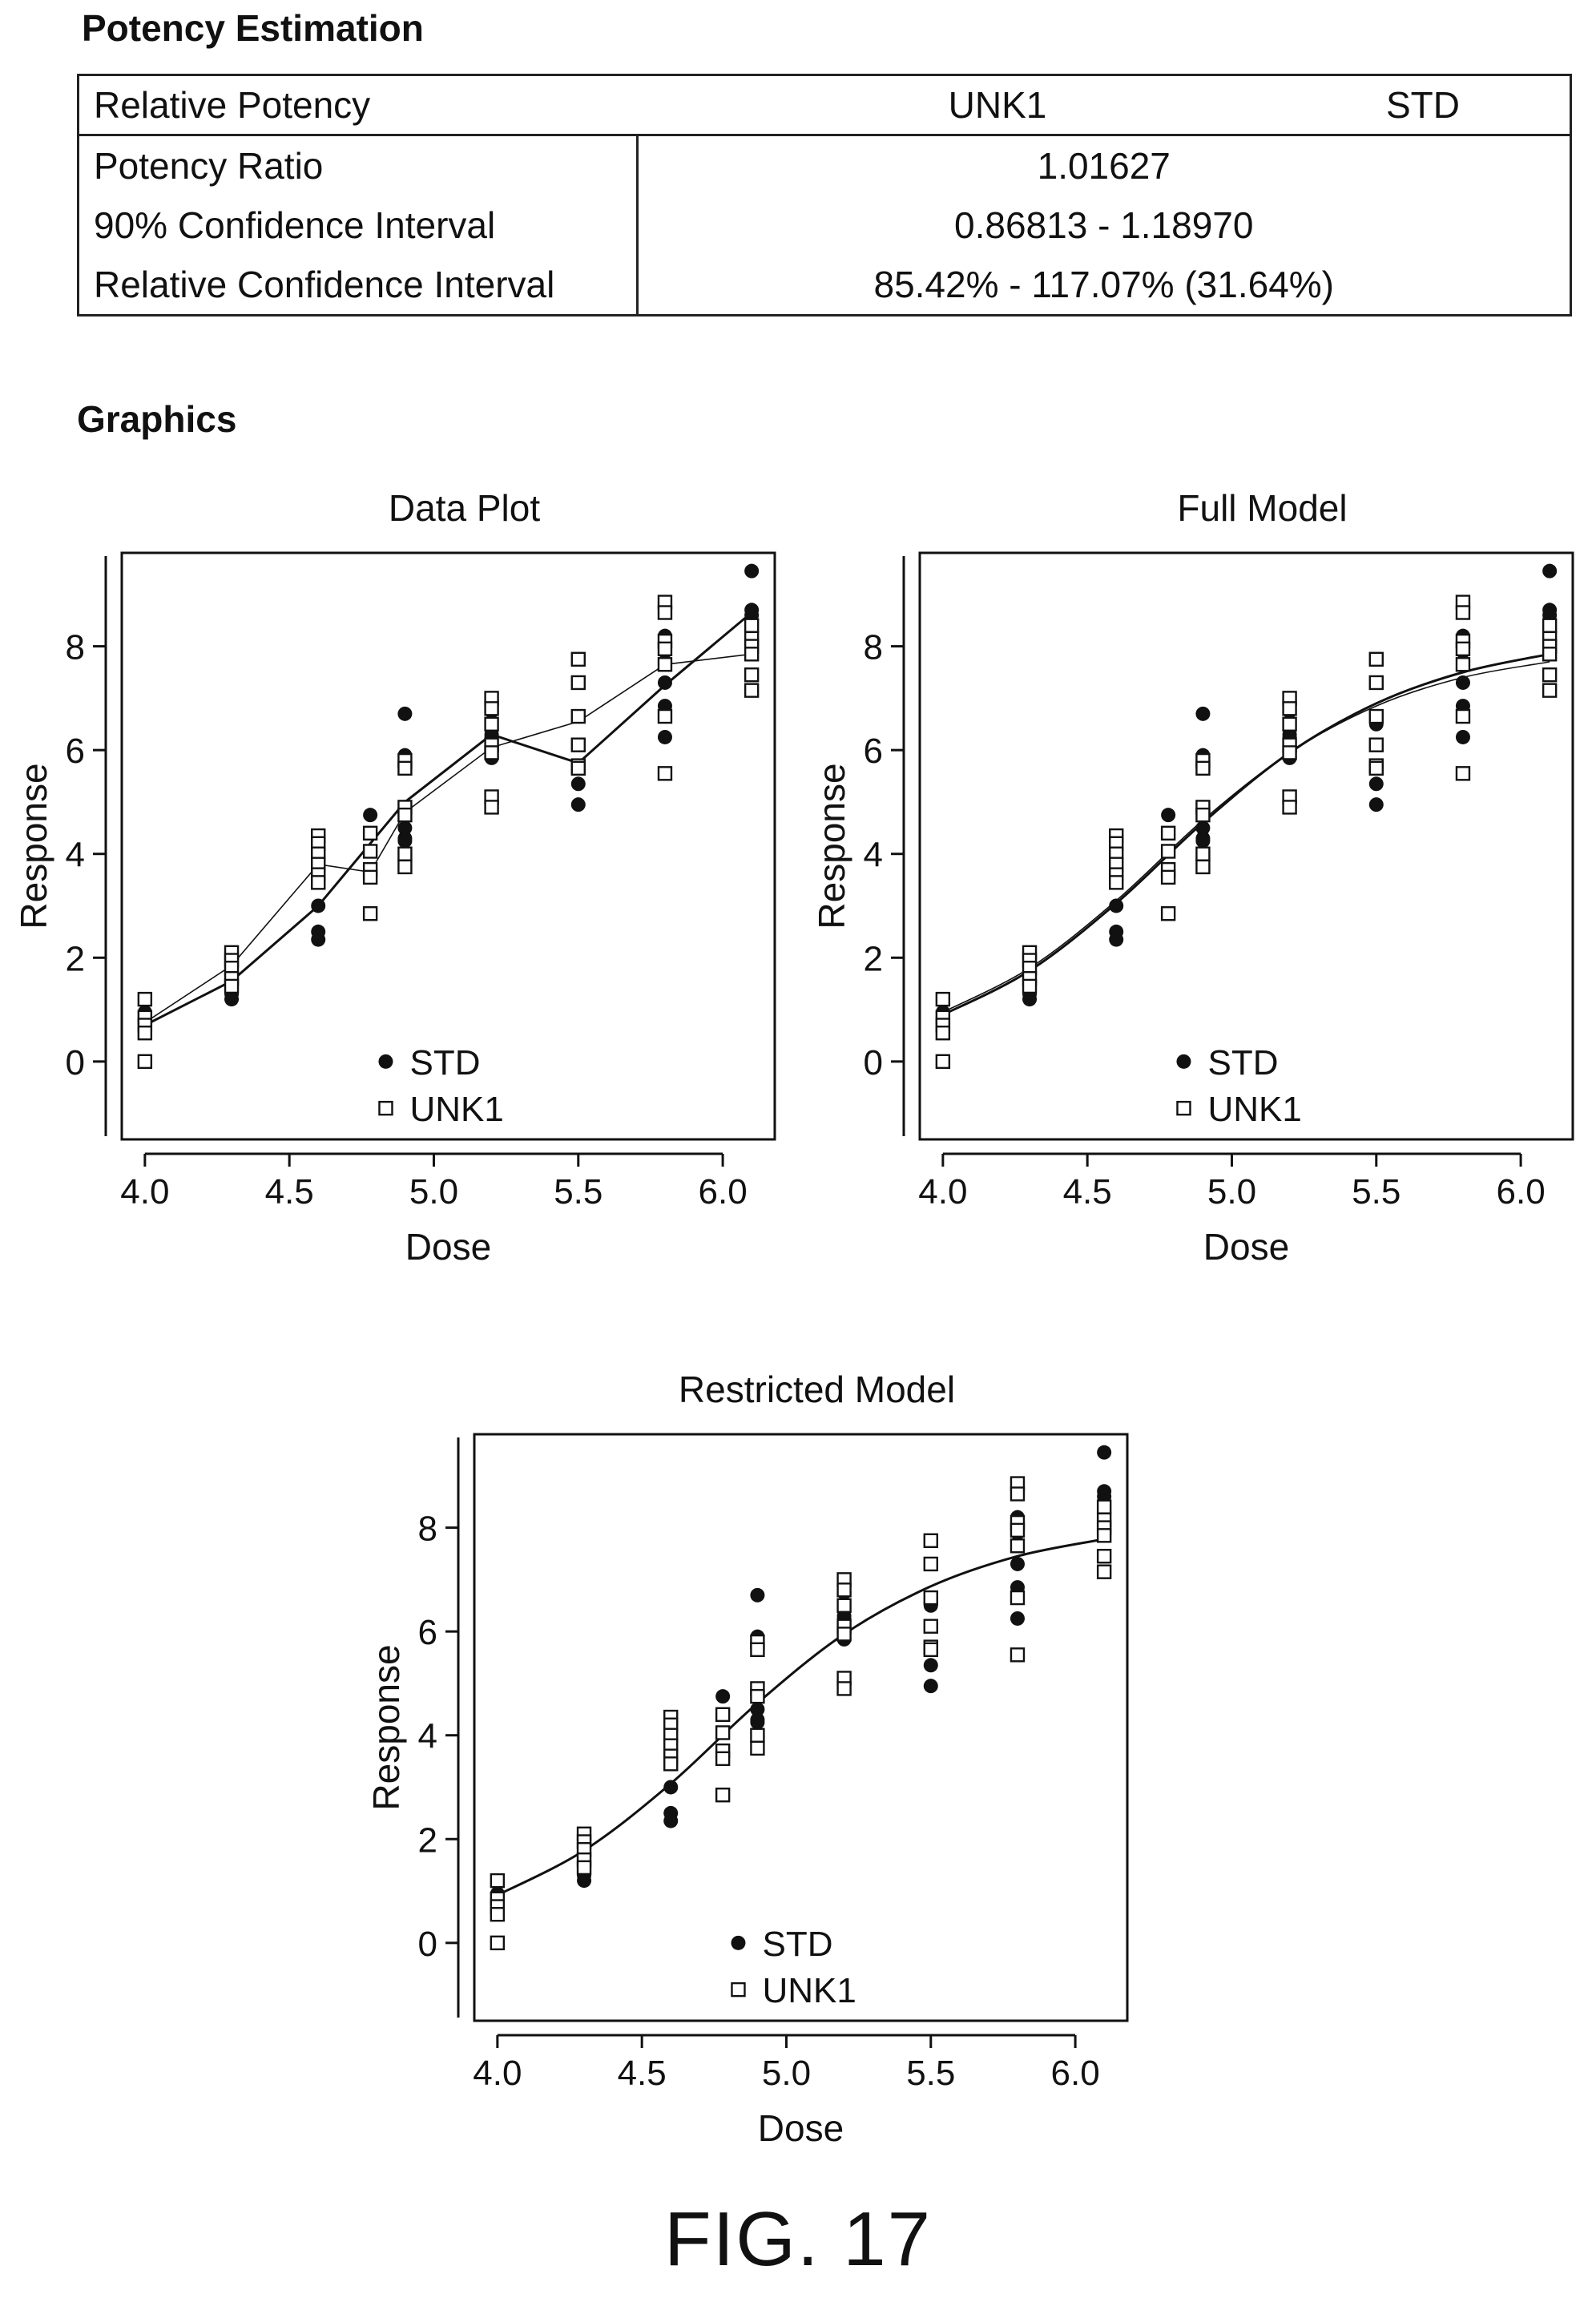 Image resolution: width=1596 pixels, height=2302 pixels. Describe the element at coordinates (801, 1717) in the screenshot. I see `fitted-curve-std` at that location.